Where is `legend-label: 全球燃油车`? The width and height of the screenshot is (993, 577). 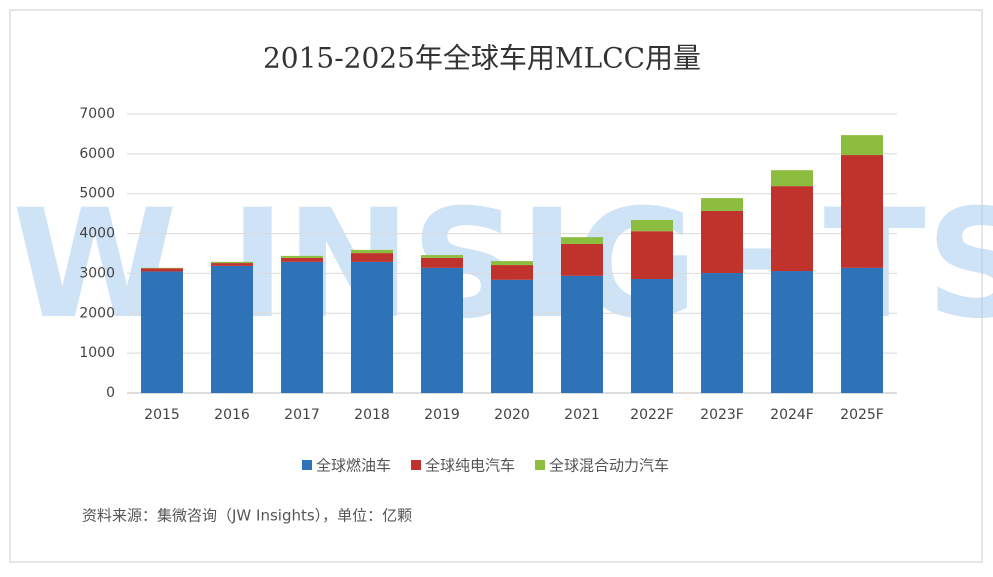 legend-label: 全球燃油车 is located at coordinates (353, 466).